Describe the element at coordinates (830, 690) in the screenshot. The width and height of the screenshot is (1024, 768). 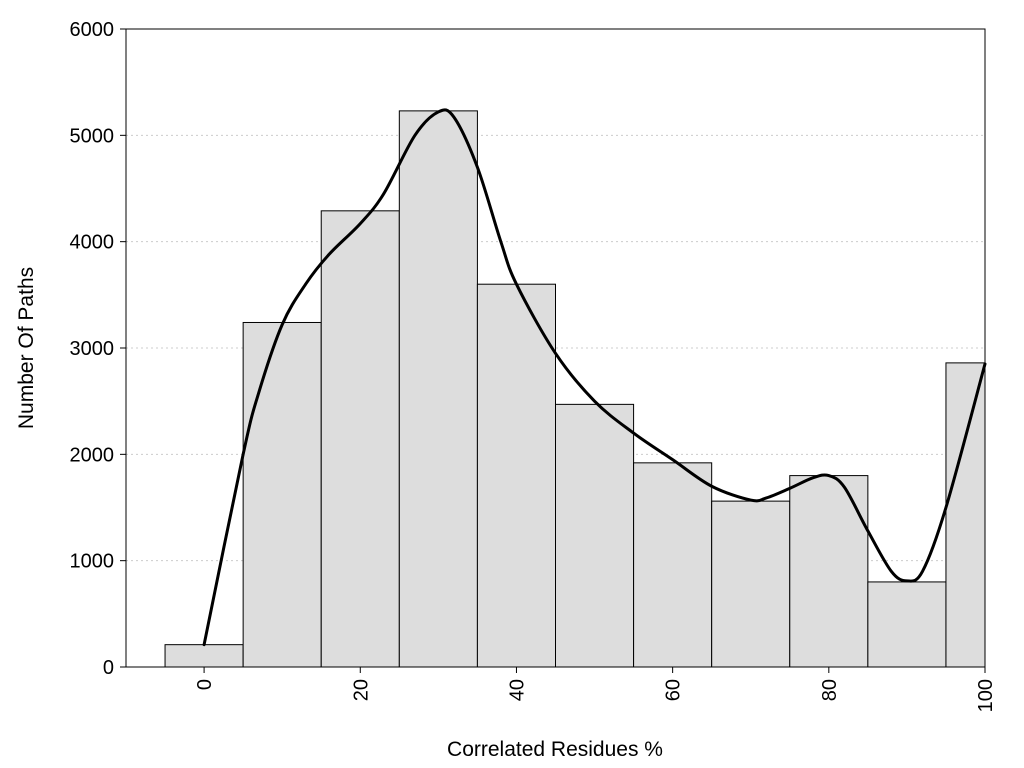
I see `x-tick-label: 80` at that location.